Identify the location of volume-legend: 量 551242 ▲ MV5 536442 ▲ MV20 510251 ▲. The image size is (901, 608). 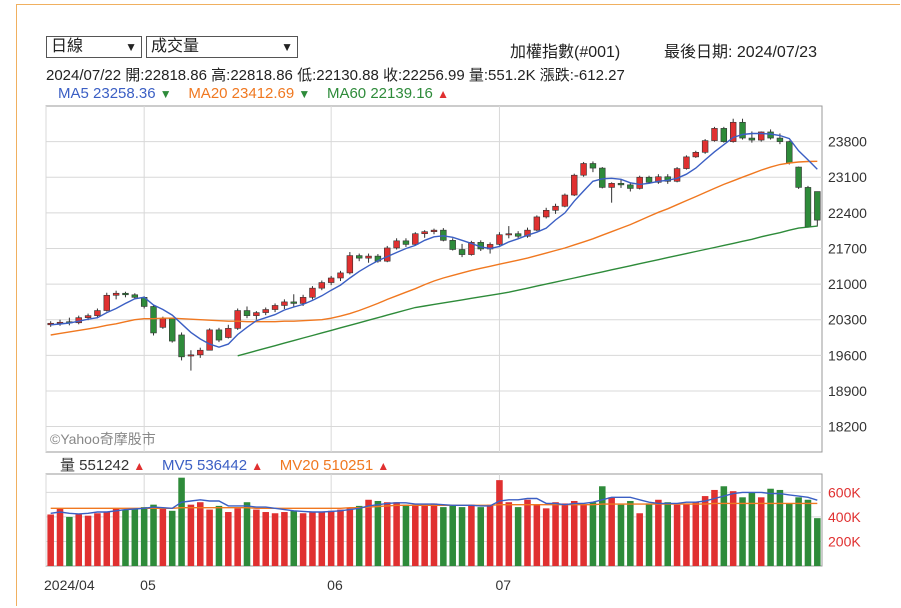
(224, 464).